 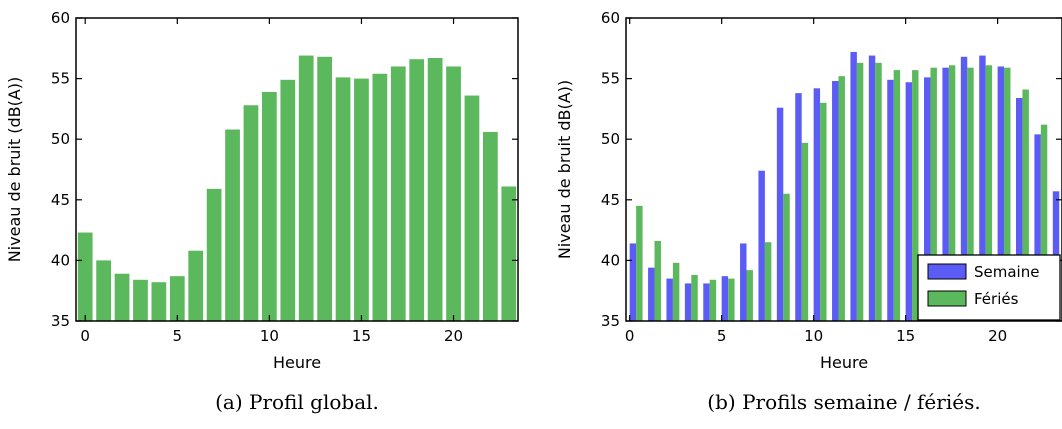 I want to click on legend-label-semaine: Semaine, so click(x=1006, y=272).